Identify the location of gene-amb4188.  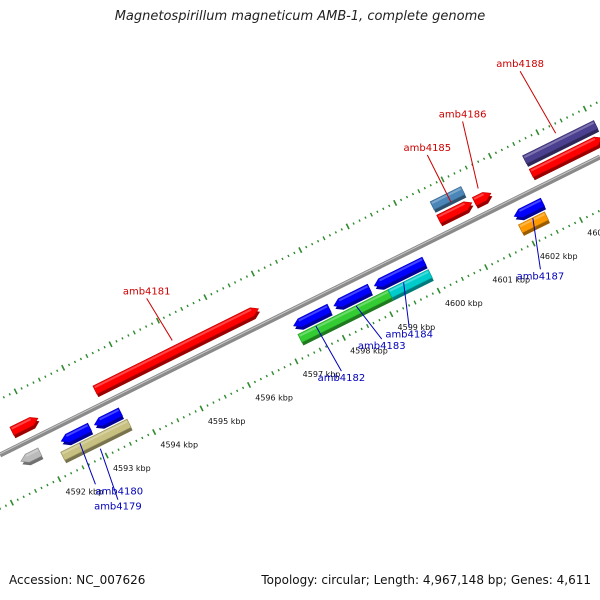
(561, 143).